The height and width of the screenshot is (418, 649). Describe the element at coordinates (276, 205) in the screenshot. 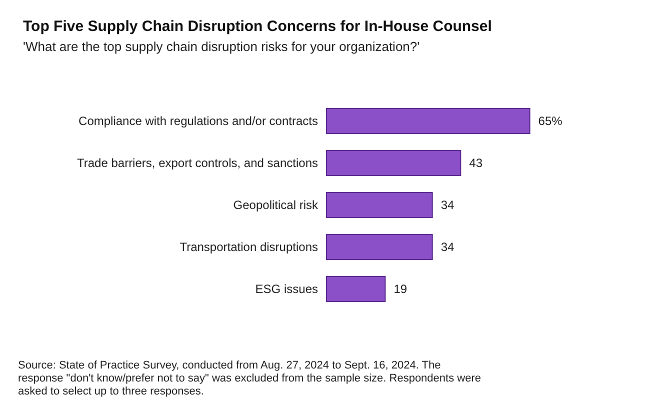

I see `y-tick-label: Geopolitical risk` at that location.